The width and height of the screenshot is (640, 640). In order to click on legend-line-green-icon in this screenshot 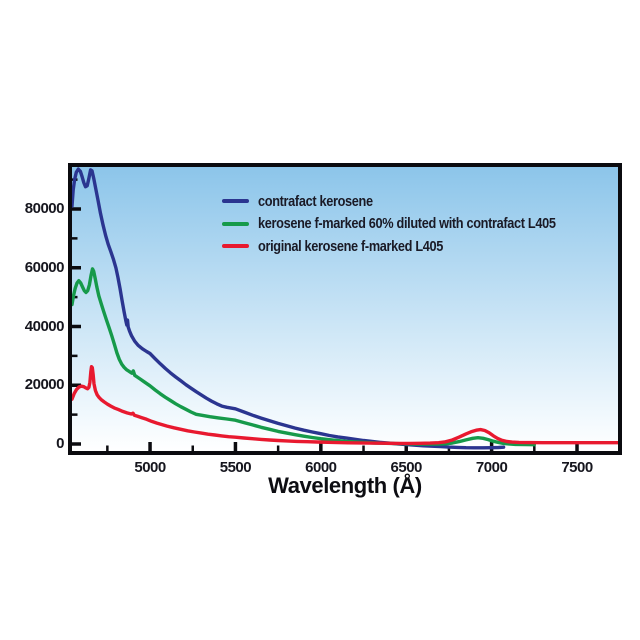, I will do `click(235, 223)`.